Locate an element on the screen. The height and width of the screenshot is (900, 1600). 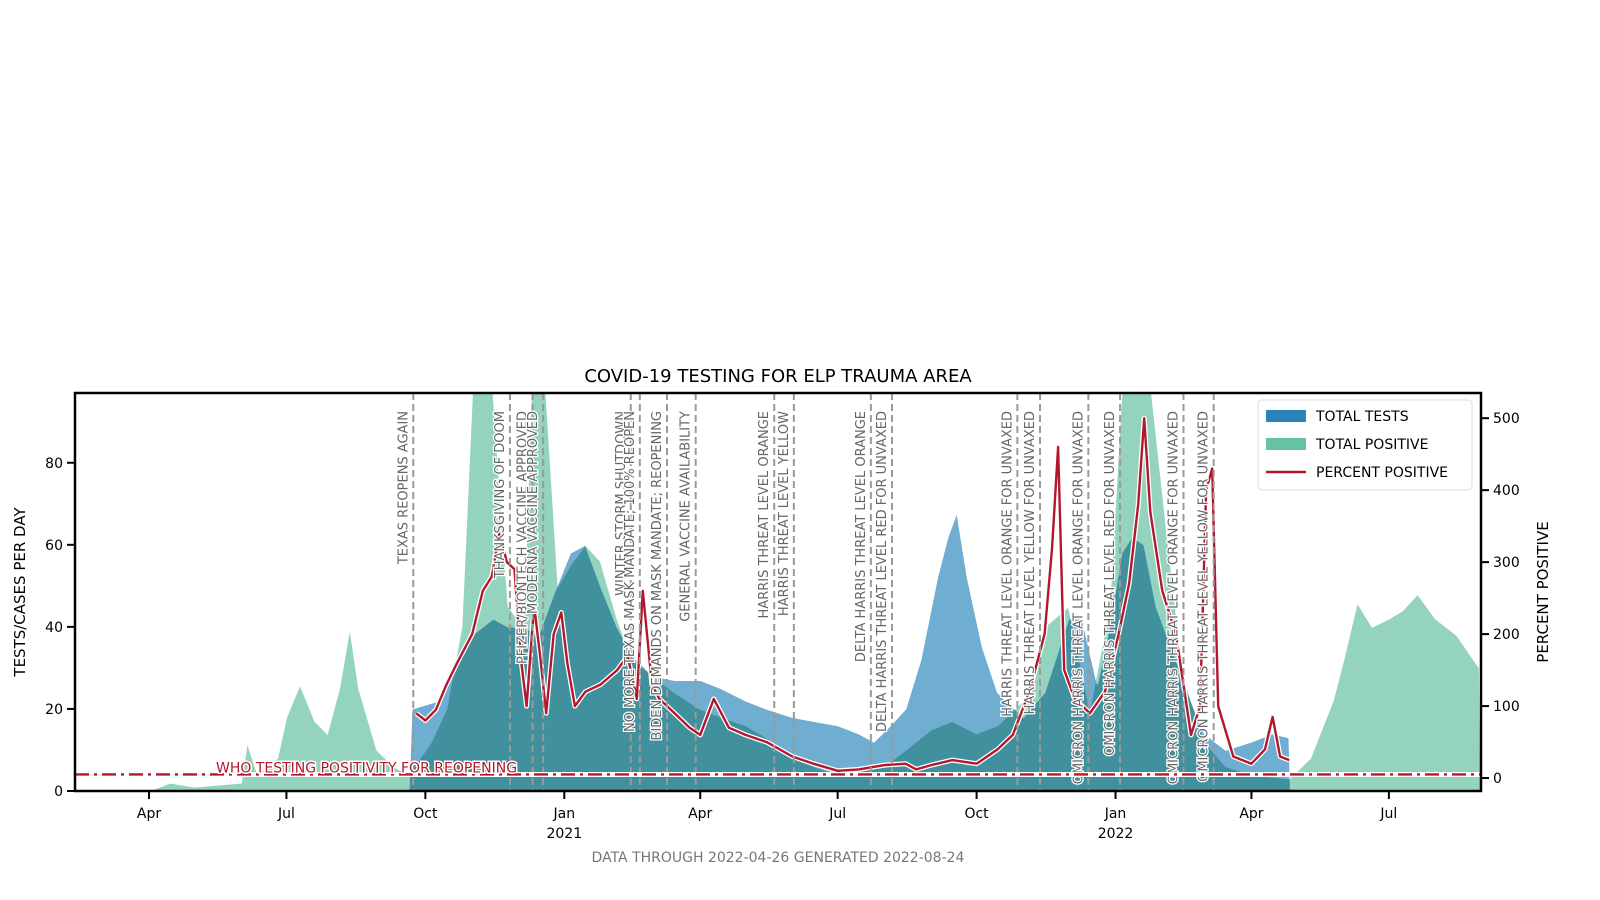
y-tick-label-left: 20 is located at coordinates (54, 710).